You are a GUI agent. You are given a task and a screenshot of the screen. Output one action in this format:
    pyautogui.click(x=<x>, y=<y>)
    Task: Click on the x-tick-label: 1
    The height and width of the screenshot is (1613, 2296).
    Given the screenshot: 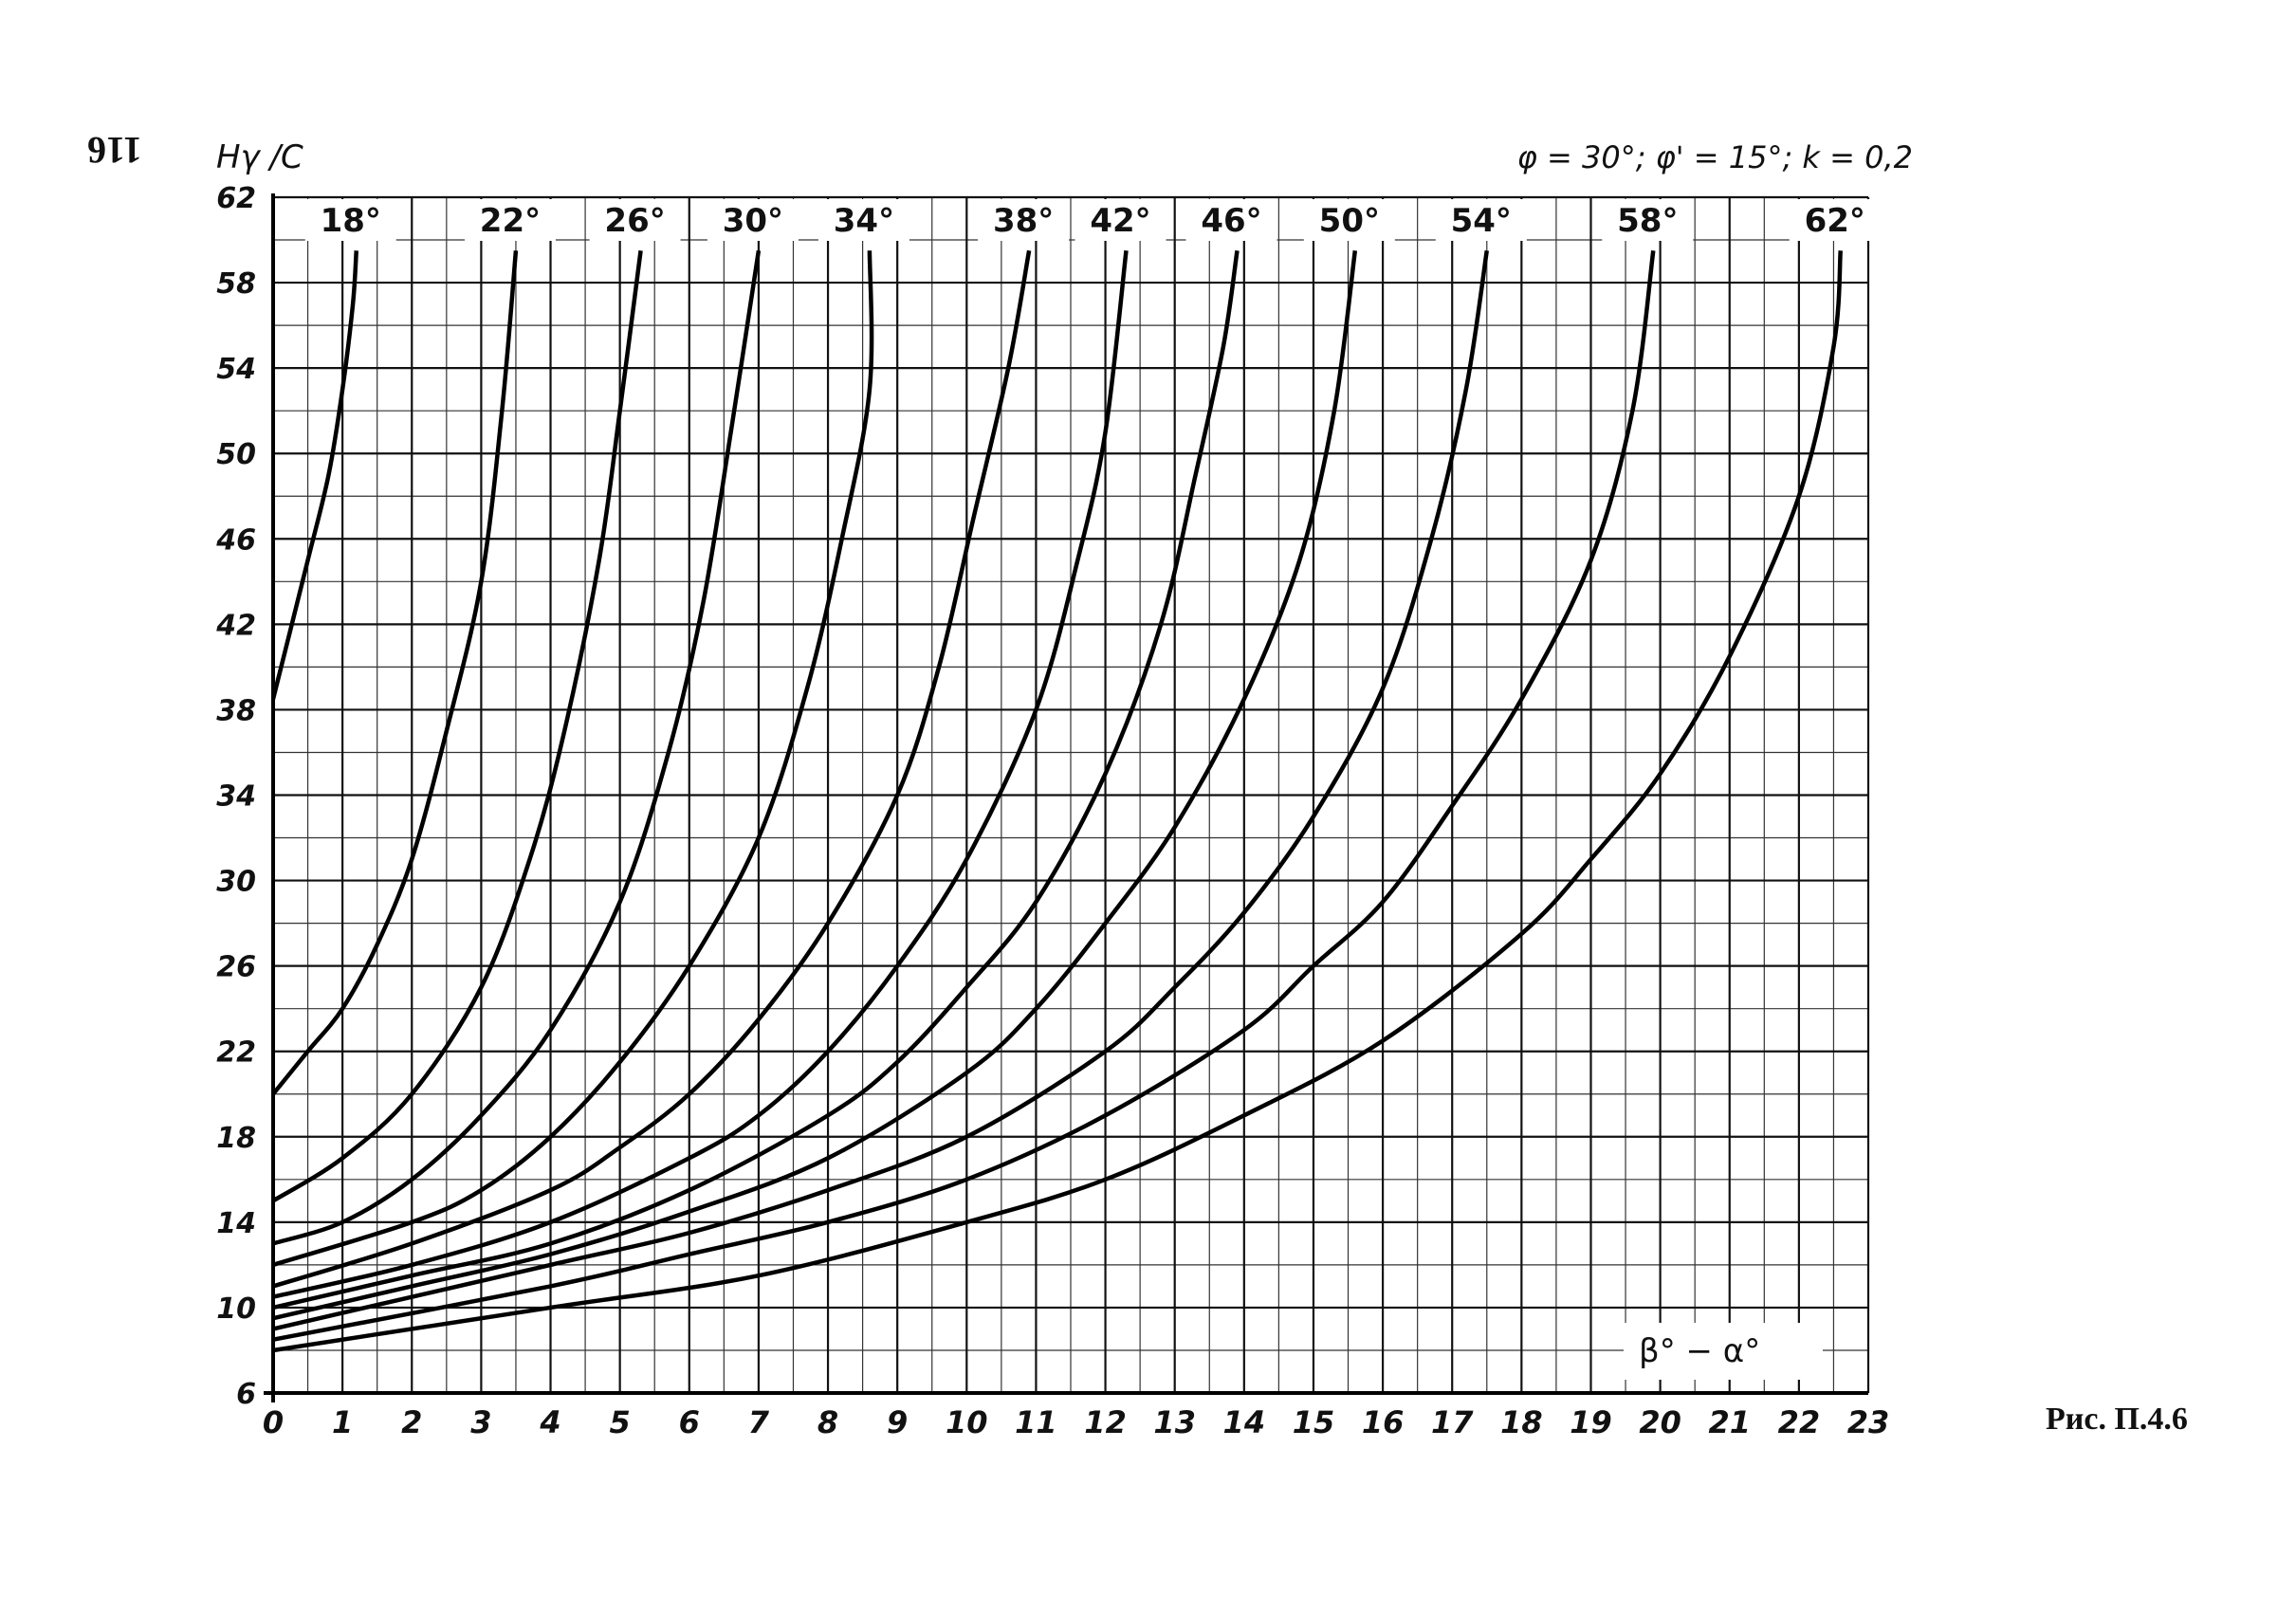 What is the action you would take?
    pyautogui.click(x=342, y=1422)
    